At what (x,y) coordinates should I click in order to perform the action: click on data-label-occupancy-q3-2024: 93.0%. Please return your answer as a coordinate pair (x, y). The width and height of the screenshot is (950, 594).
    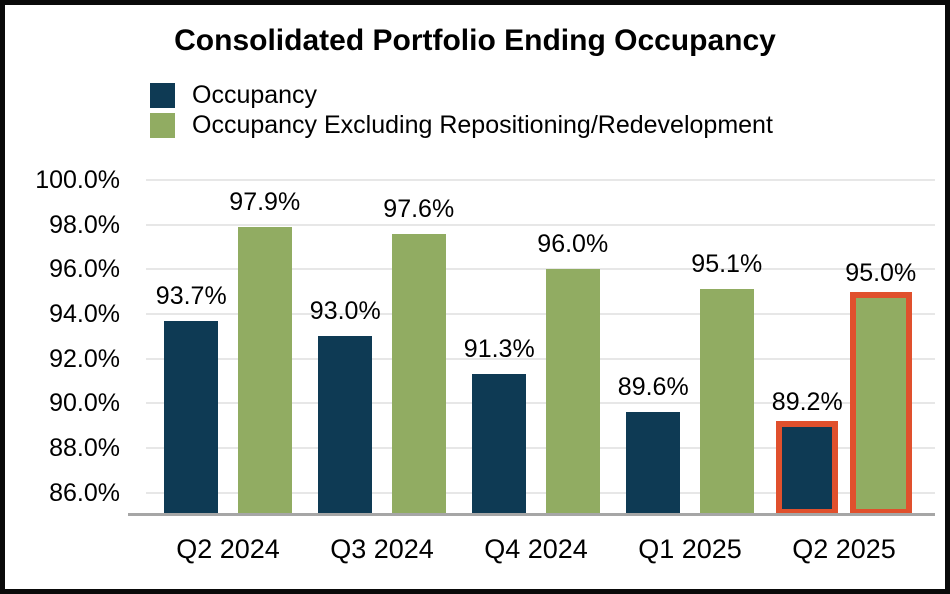
    Looking at the image, I should click on (345, 311).